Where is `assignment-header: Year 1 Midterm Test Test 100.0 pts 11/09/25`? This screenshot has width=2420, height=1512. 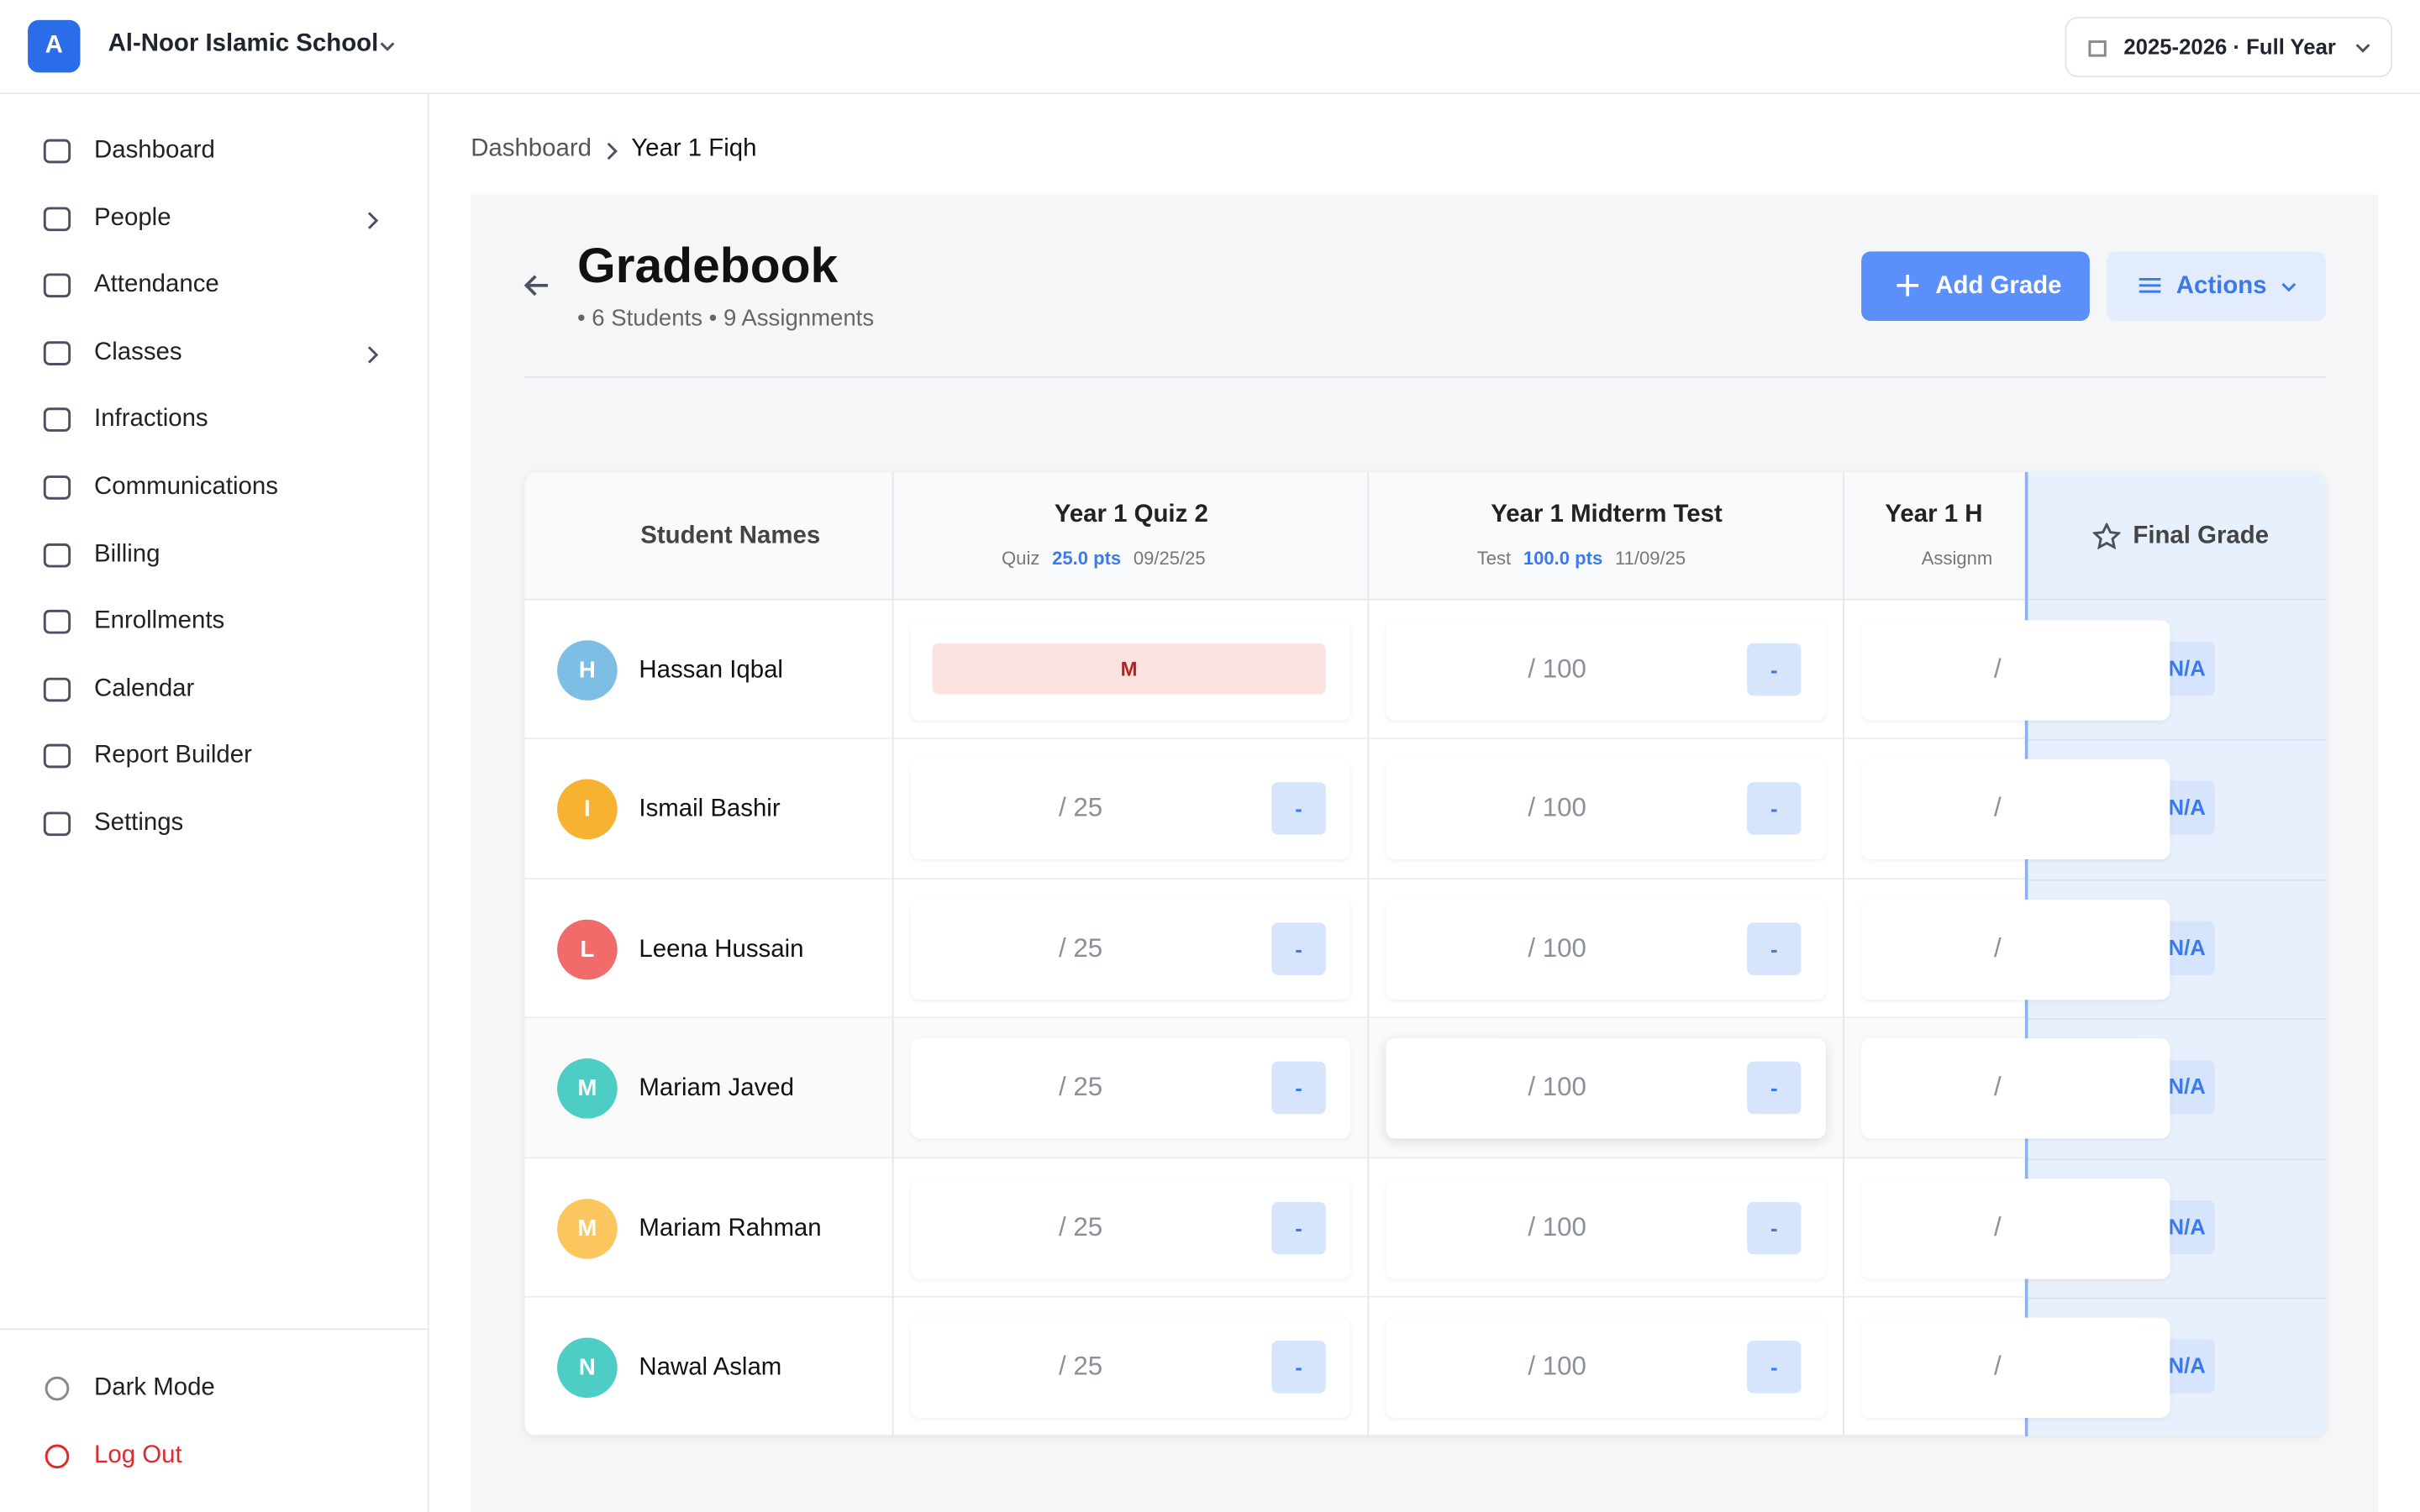 assignment-header: Year 1 Midterm Test Test 100.0 pts 11/09/25 is located at coordinates (1605, 536).